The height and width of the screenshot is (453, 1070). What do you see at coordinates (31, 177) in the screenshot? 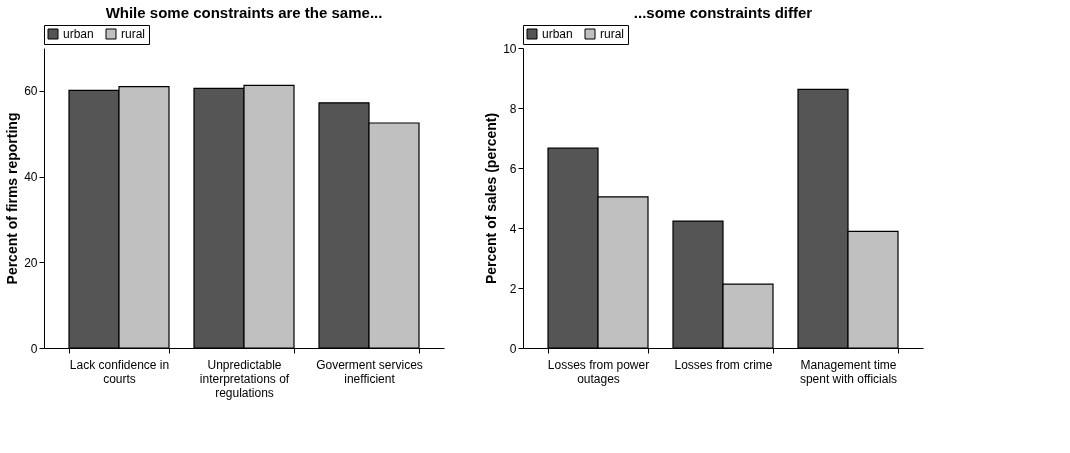
I see `y-tick-label: 40` at bounding box center [31, 177].